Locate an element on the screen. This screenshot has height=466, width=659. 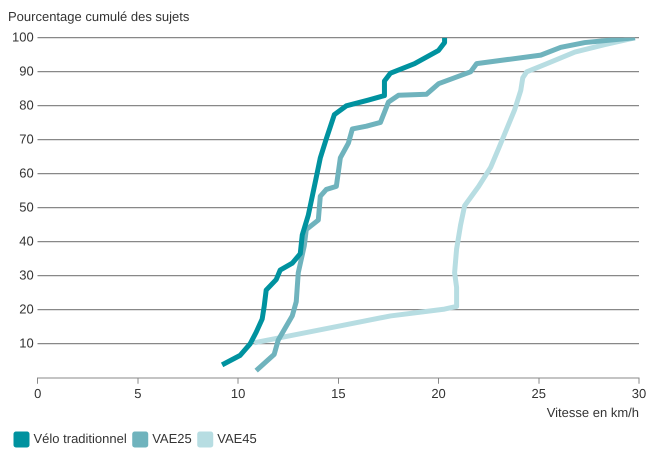
x-tick-label: 5 is located at coordinates (138, 394).